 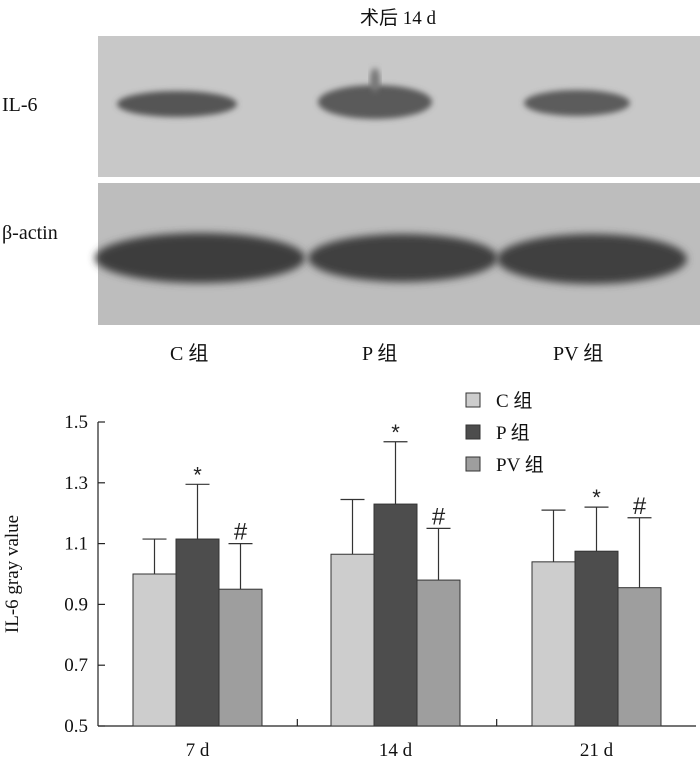 What do you see at coordinates (375, 80) in the screenshot?
I see `il6-band-p-artifact` at bounding box center [375, 80].